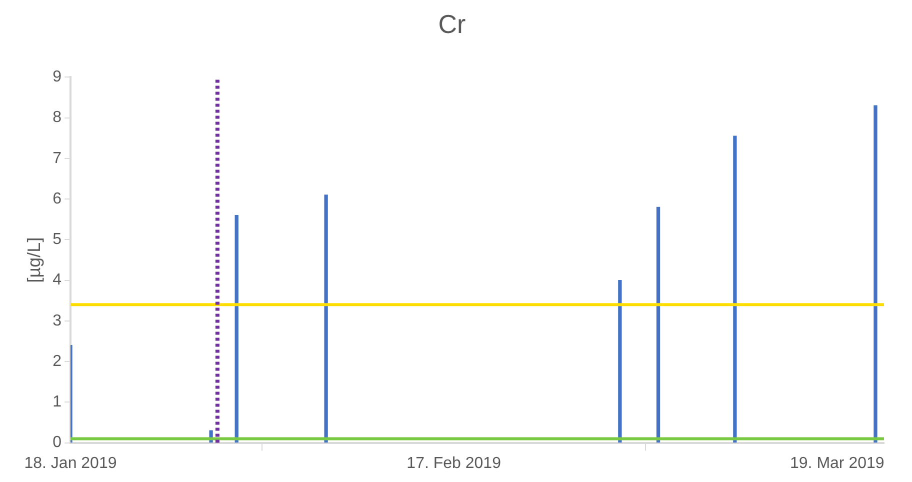 This screenshot has width=912, height=482. I want to click on y-axis-title: [µg/L], so click(34, 260).